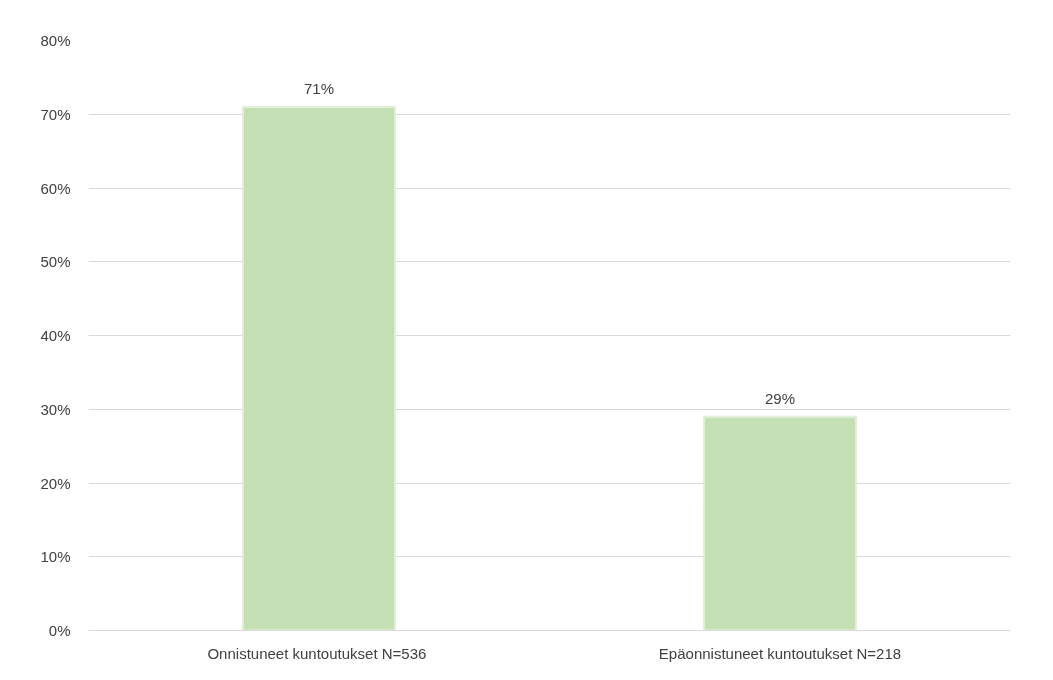 Image resolution: width=1053 pixels, height=680 pixels. Describe the element at coordinates (59, 630) in the screenshot. I see `y-tick-label: 0%` at that location.